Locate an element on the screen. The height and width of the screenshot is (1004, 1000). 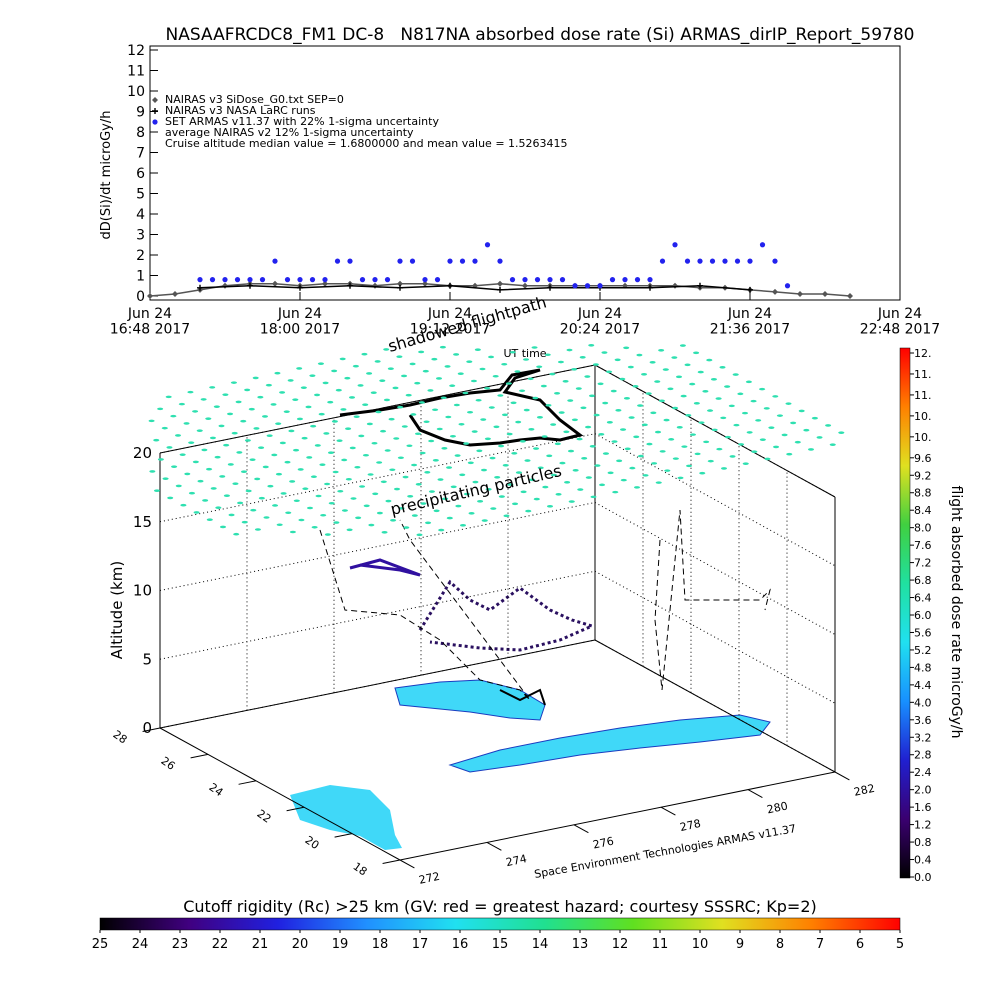
box-edge is located at coordinates (377, 409).